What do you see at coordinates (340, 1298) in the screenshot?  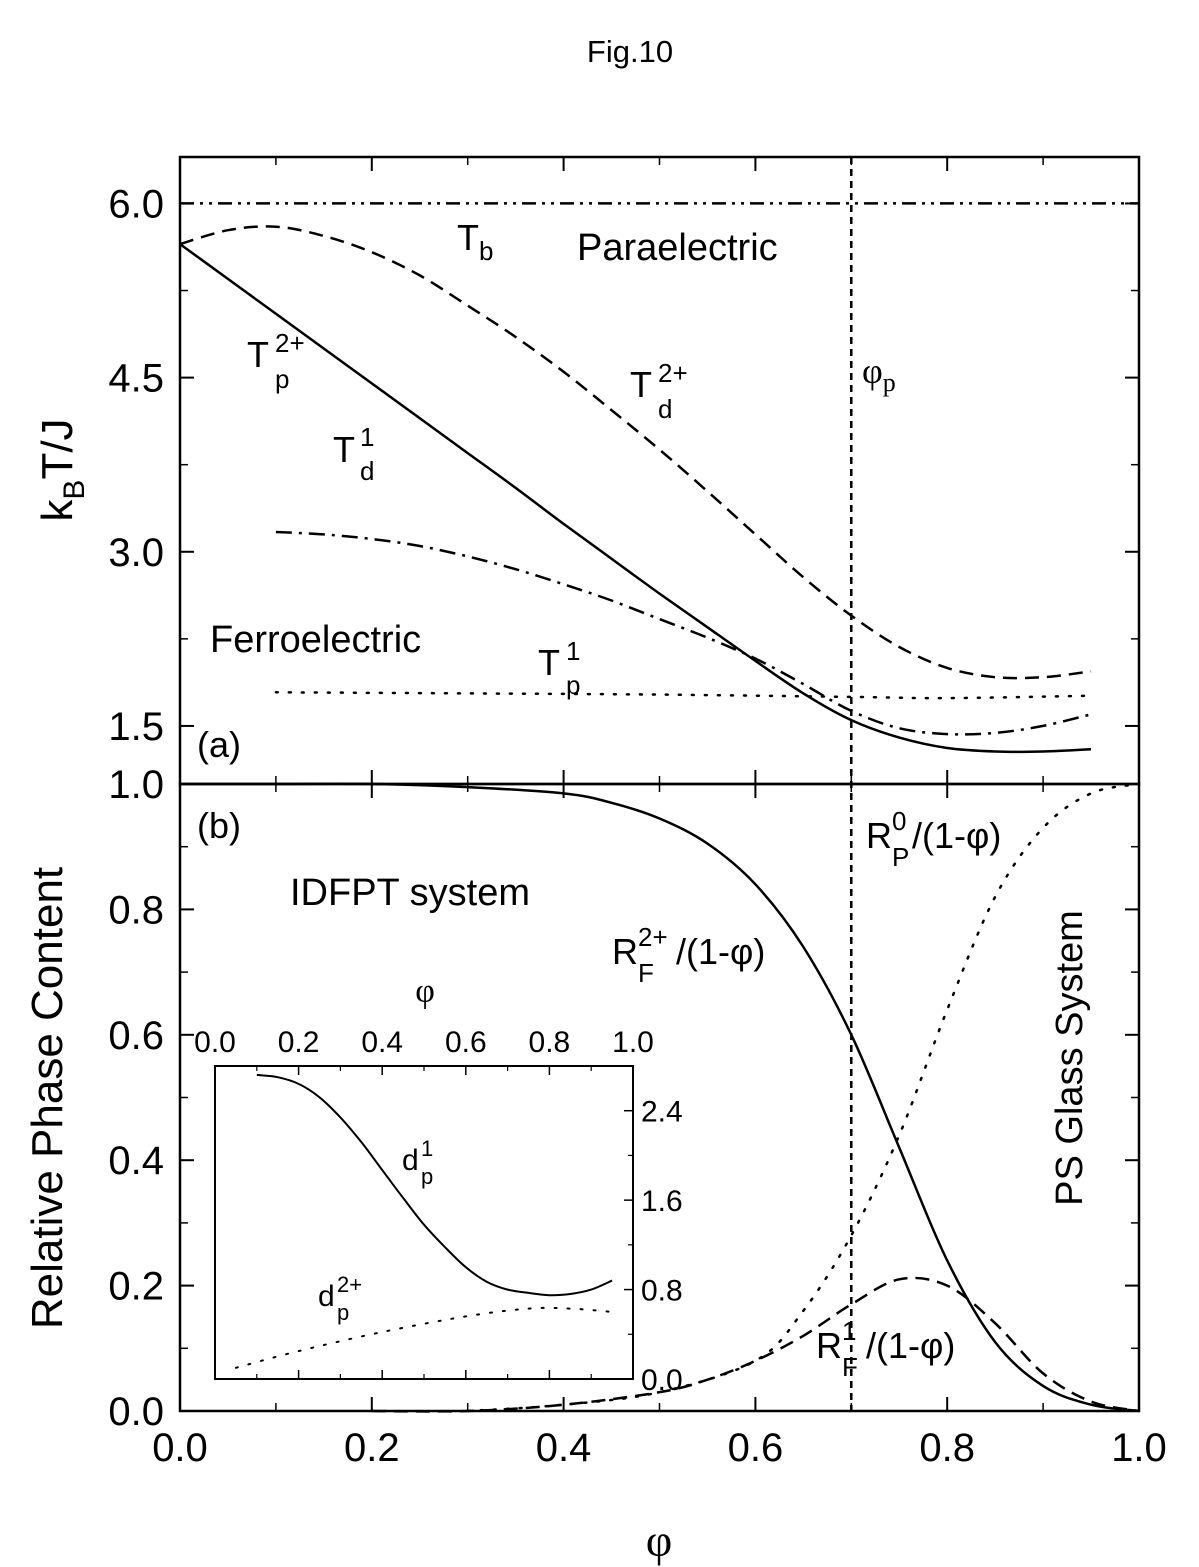 I see `label-d-p-2plus: d 2+ p` at bounding box center [340, 1298].